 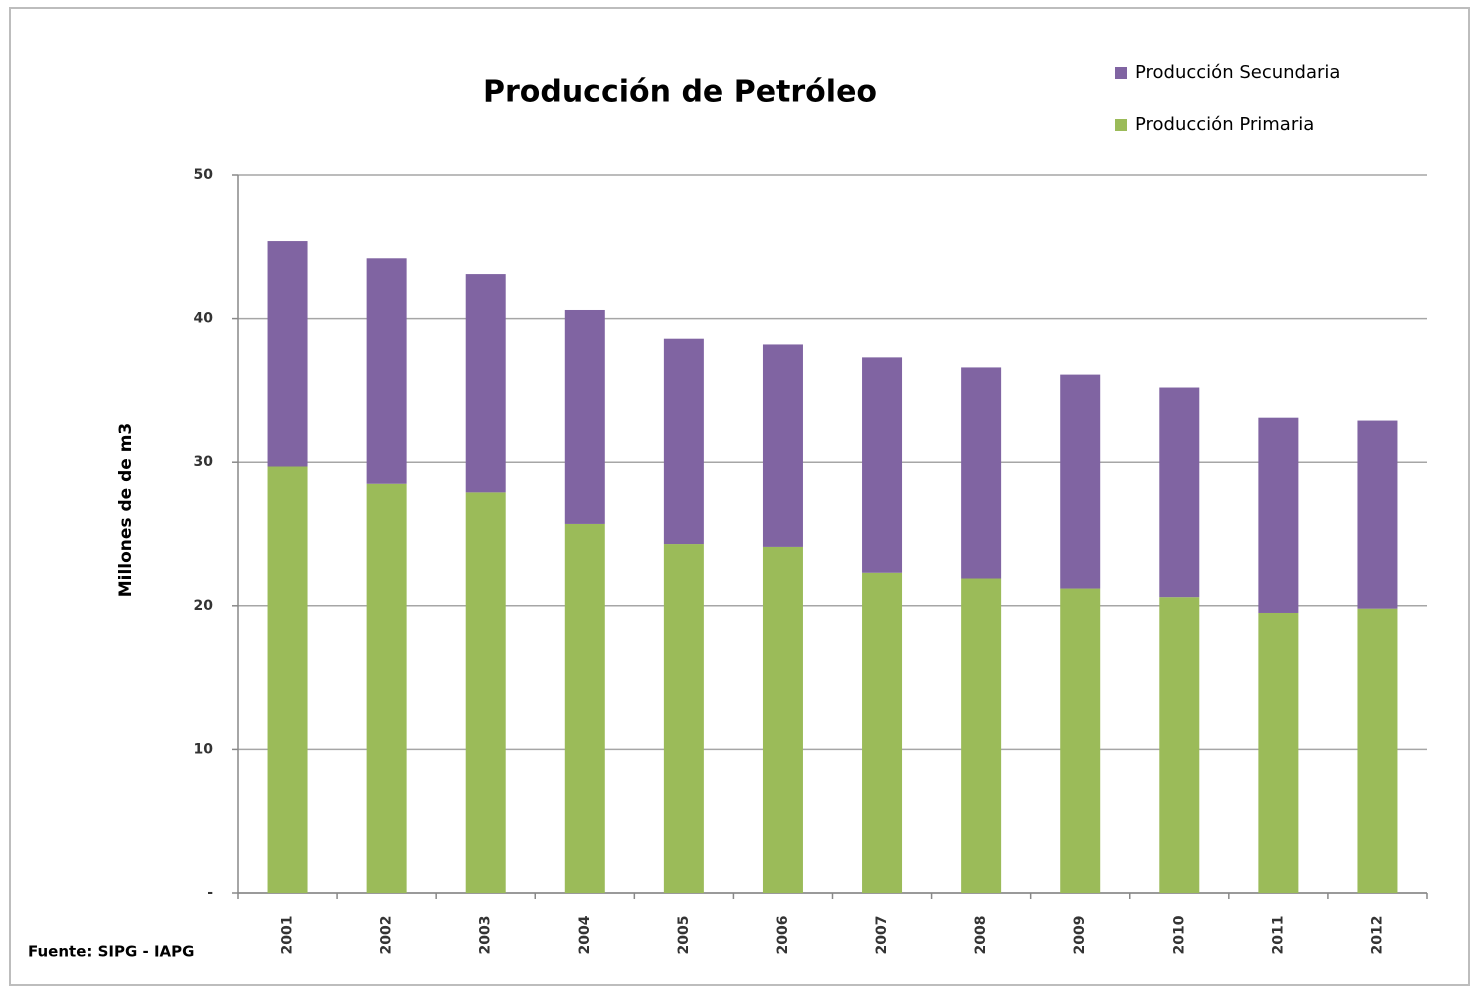 I want to click on source-note: Fuente: SIPG - IAPG, so click(x=111, y=952).